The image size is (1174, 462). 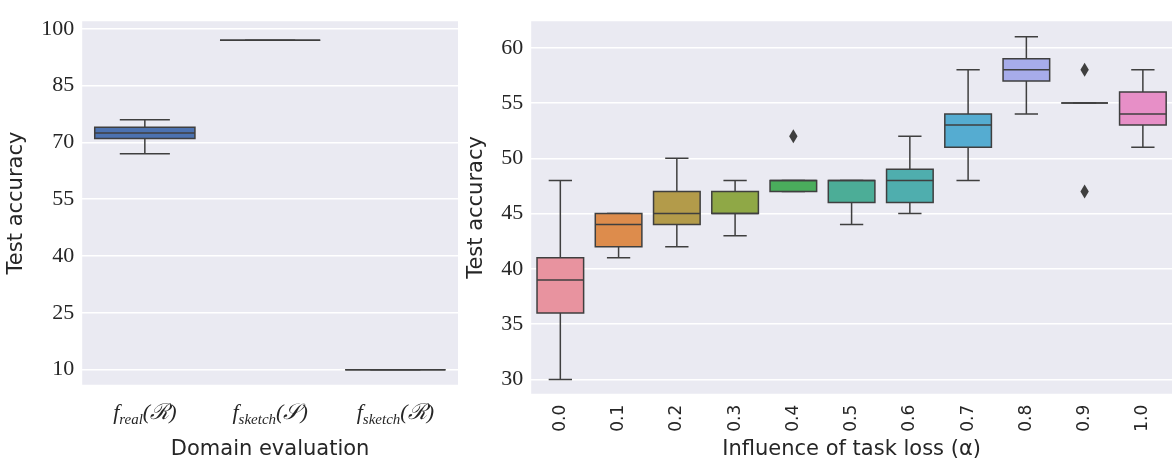 What do you see at coordinates (512, 322) in the screenshot?
I see `y-tick-label: 35` at bounding box center [512, 322].